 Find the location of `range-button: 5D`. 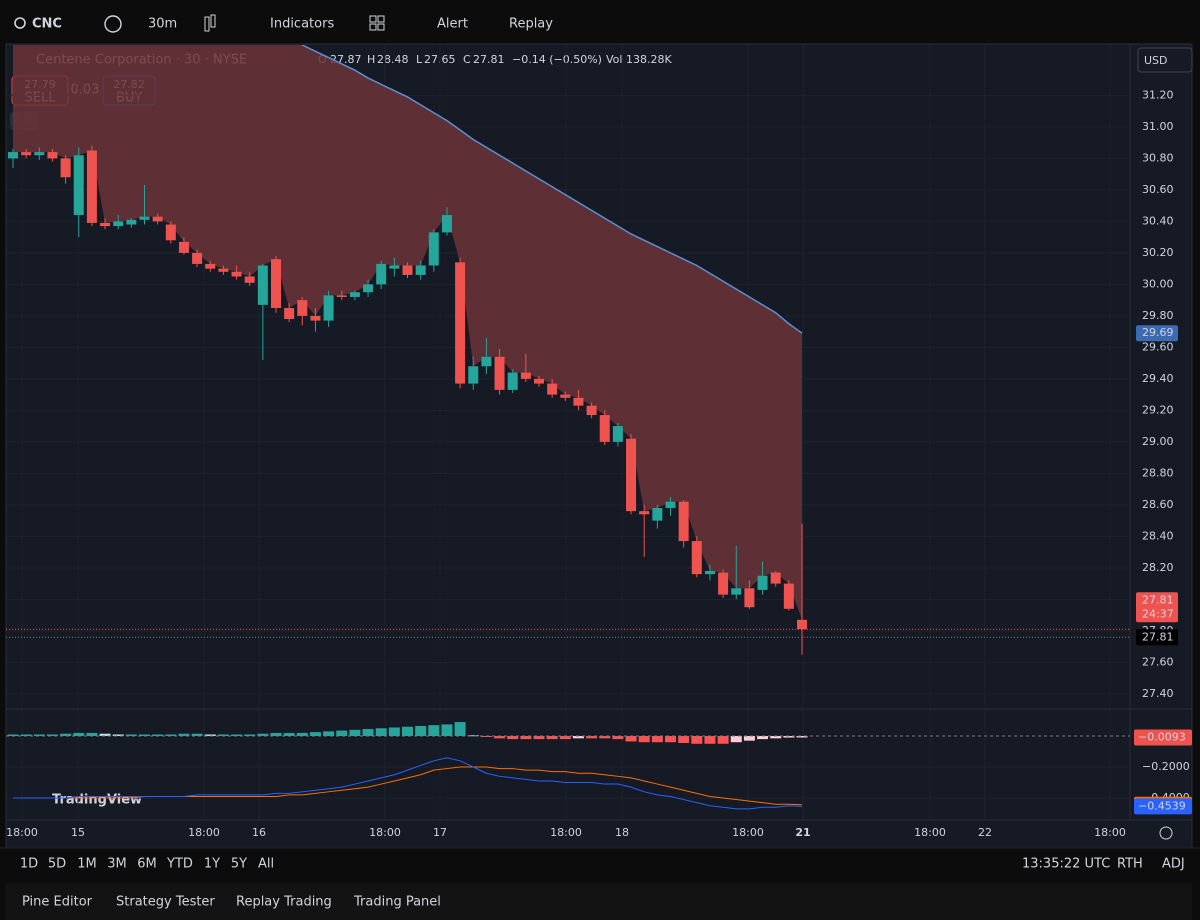

range-button: 5D is located at coordinates (57, 864).